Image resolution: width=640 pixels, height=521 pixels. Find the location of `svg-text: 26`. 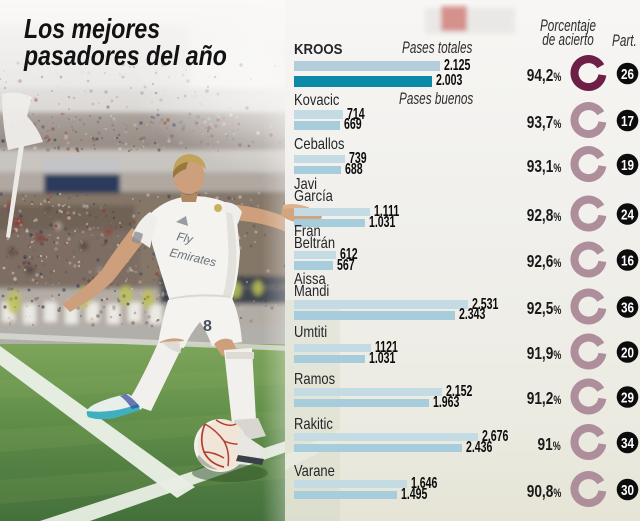

svg-text: 26 is located at coordinates (627, 73).